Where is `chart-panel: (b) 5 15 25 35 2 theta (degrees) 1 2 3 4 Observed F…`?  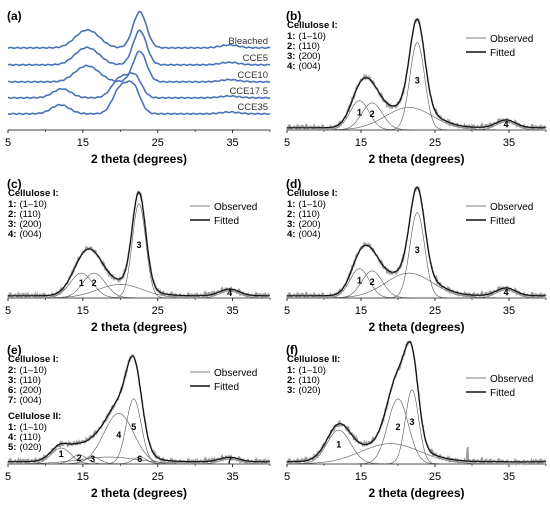
chart-panel: (b) 5 15 25 35 2 theta (degrees) 1 2 3 4 Observed F… is located at coordinates (415, 87).